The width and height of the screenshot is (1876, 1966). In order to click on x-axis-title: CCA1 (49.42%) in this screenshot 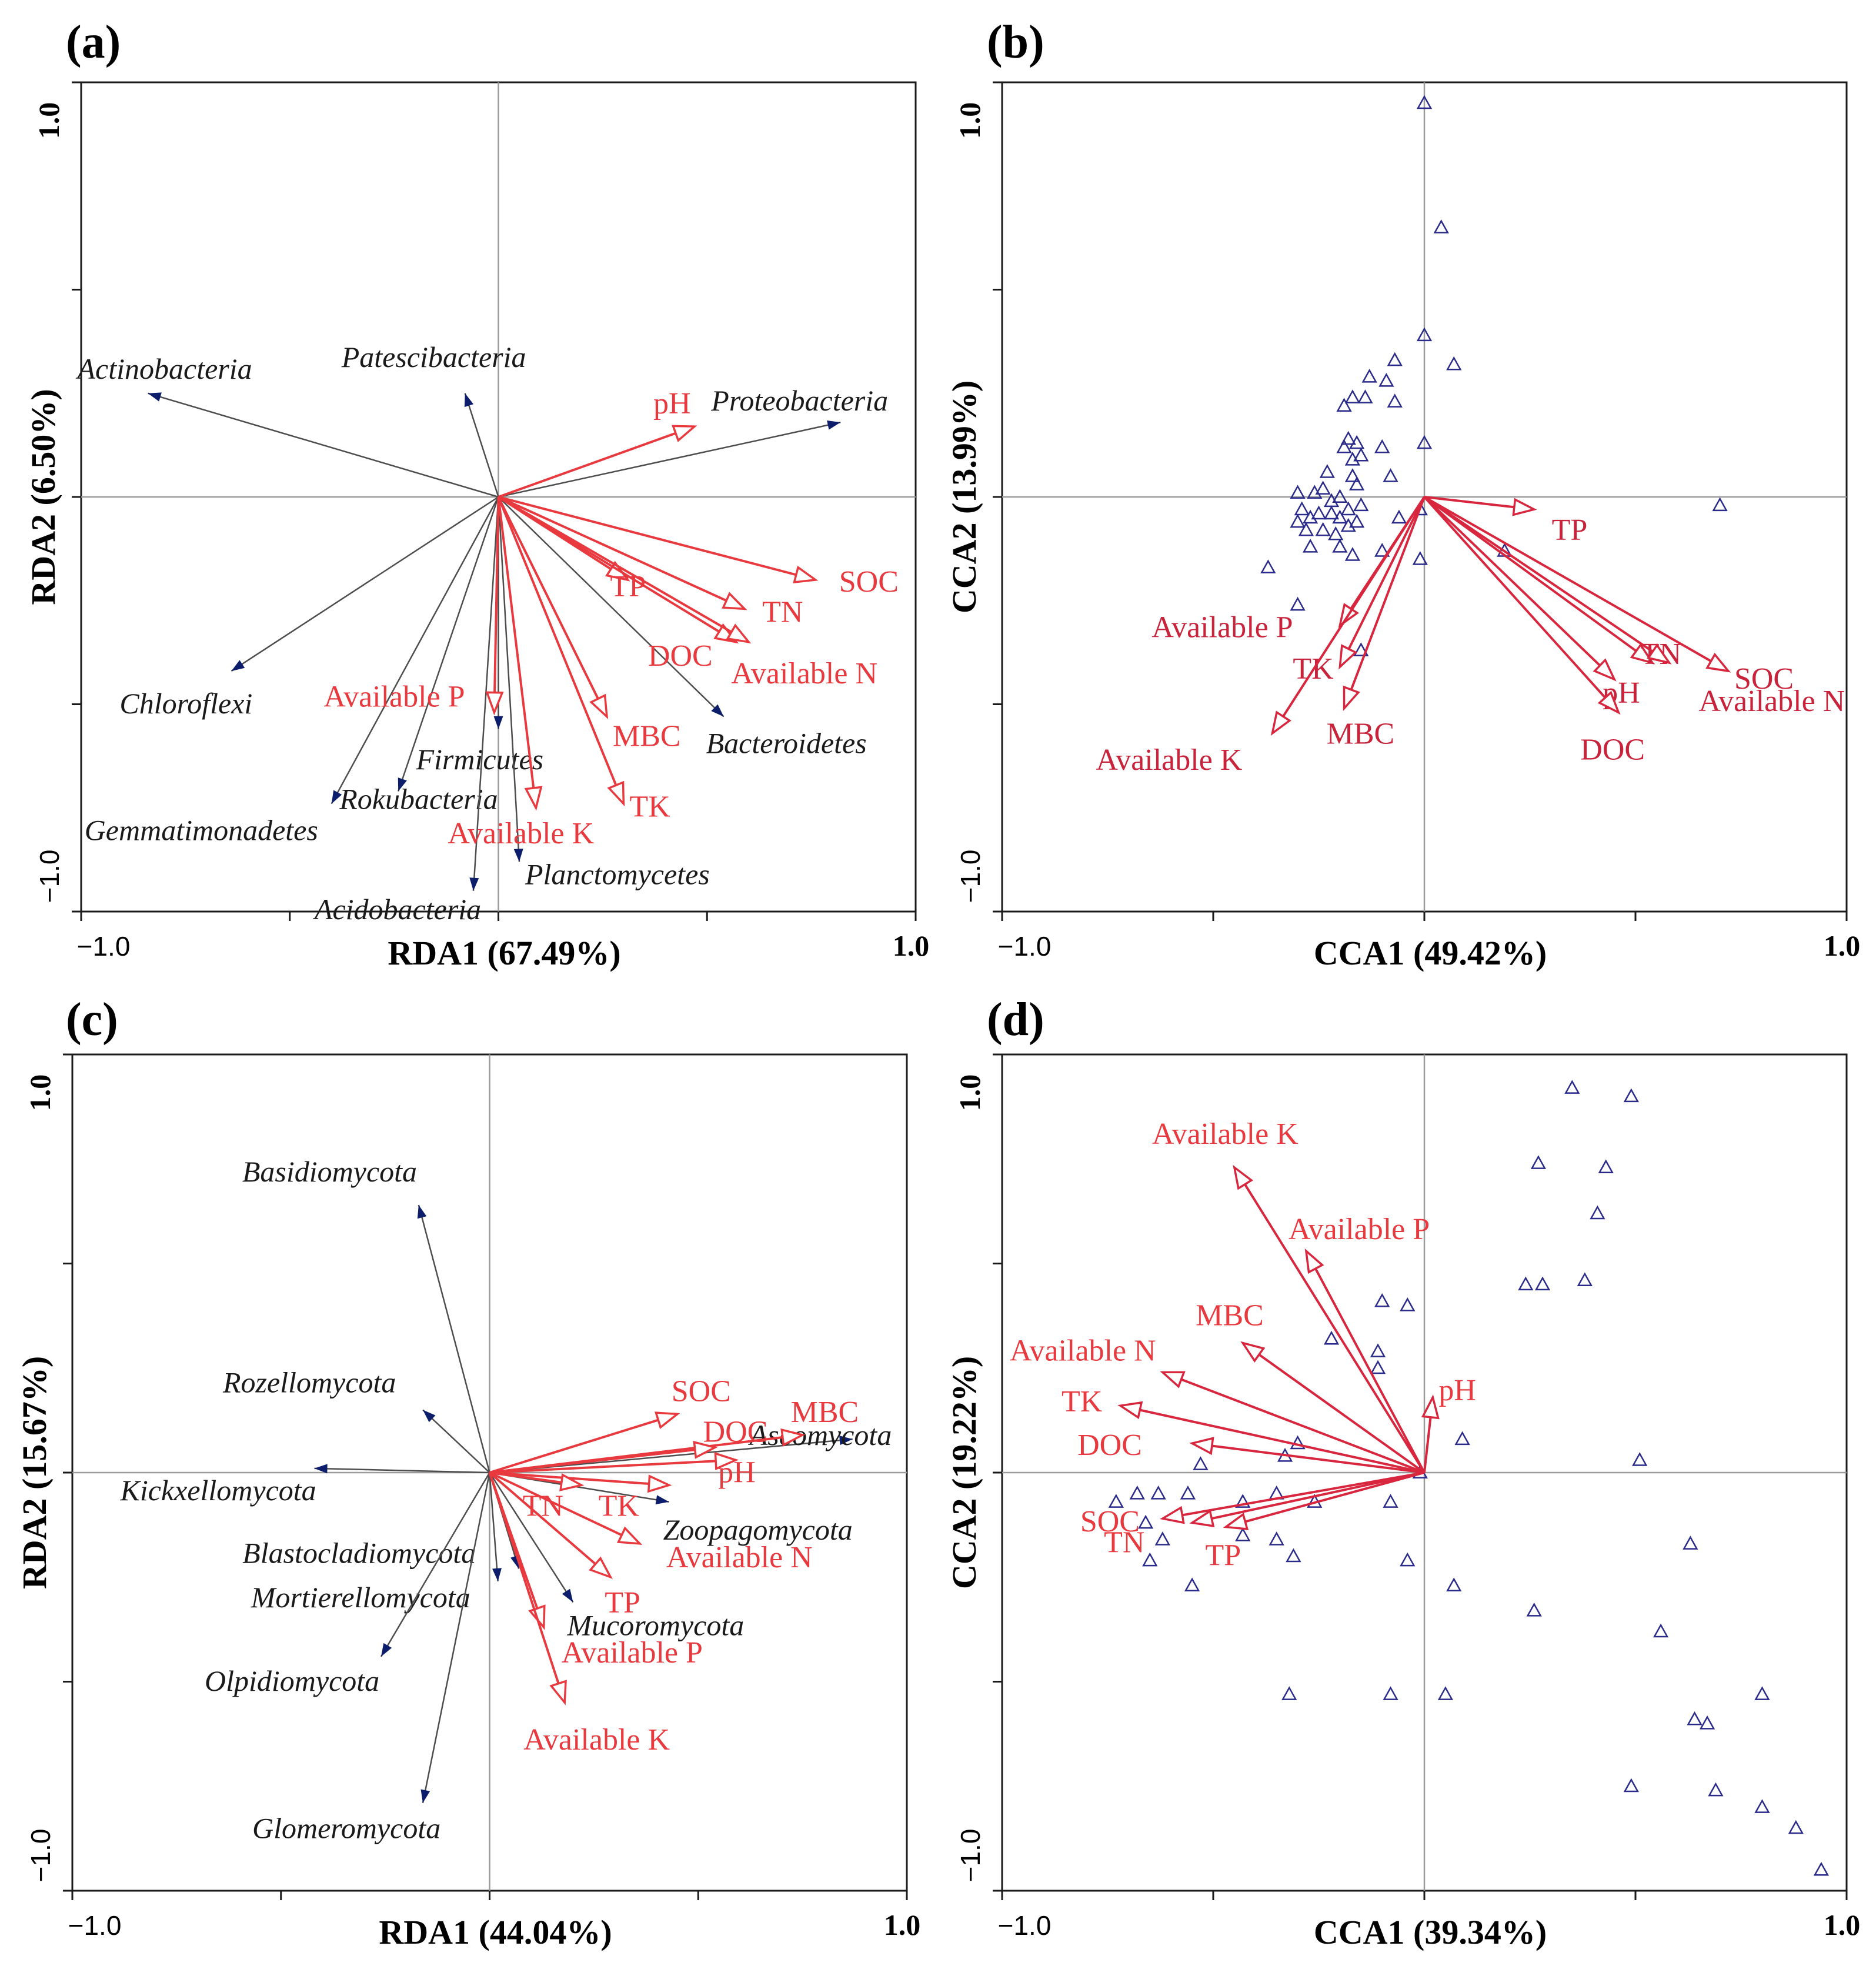, I will do `click(1430, 953)`.